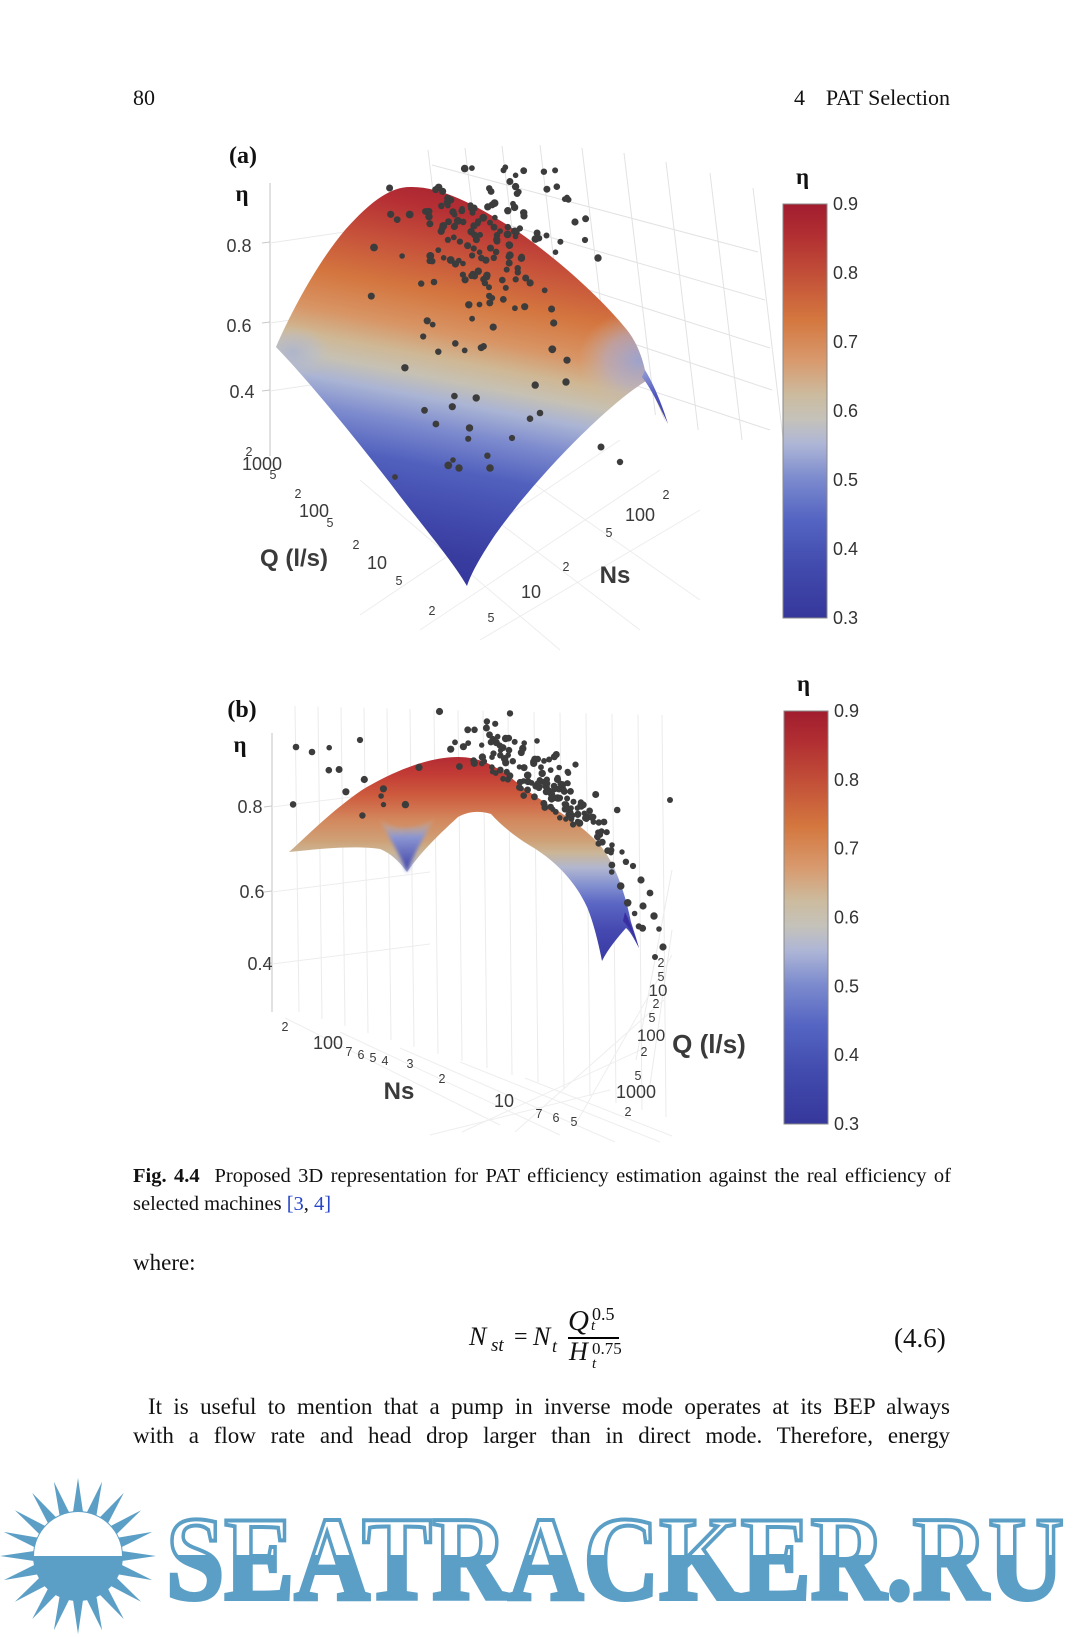 This screenshot has height=1637, width=1080. I want to click on svg-text: (b), so click(241, 710).